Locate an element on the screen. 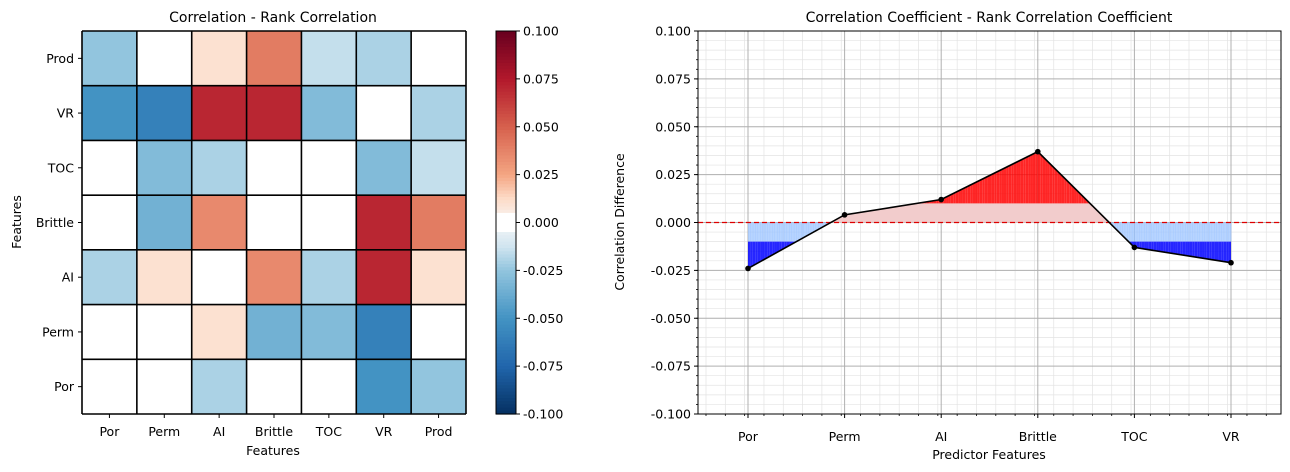  heatmap-x-tick-label: AI is located at coordinates (219, 431).